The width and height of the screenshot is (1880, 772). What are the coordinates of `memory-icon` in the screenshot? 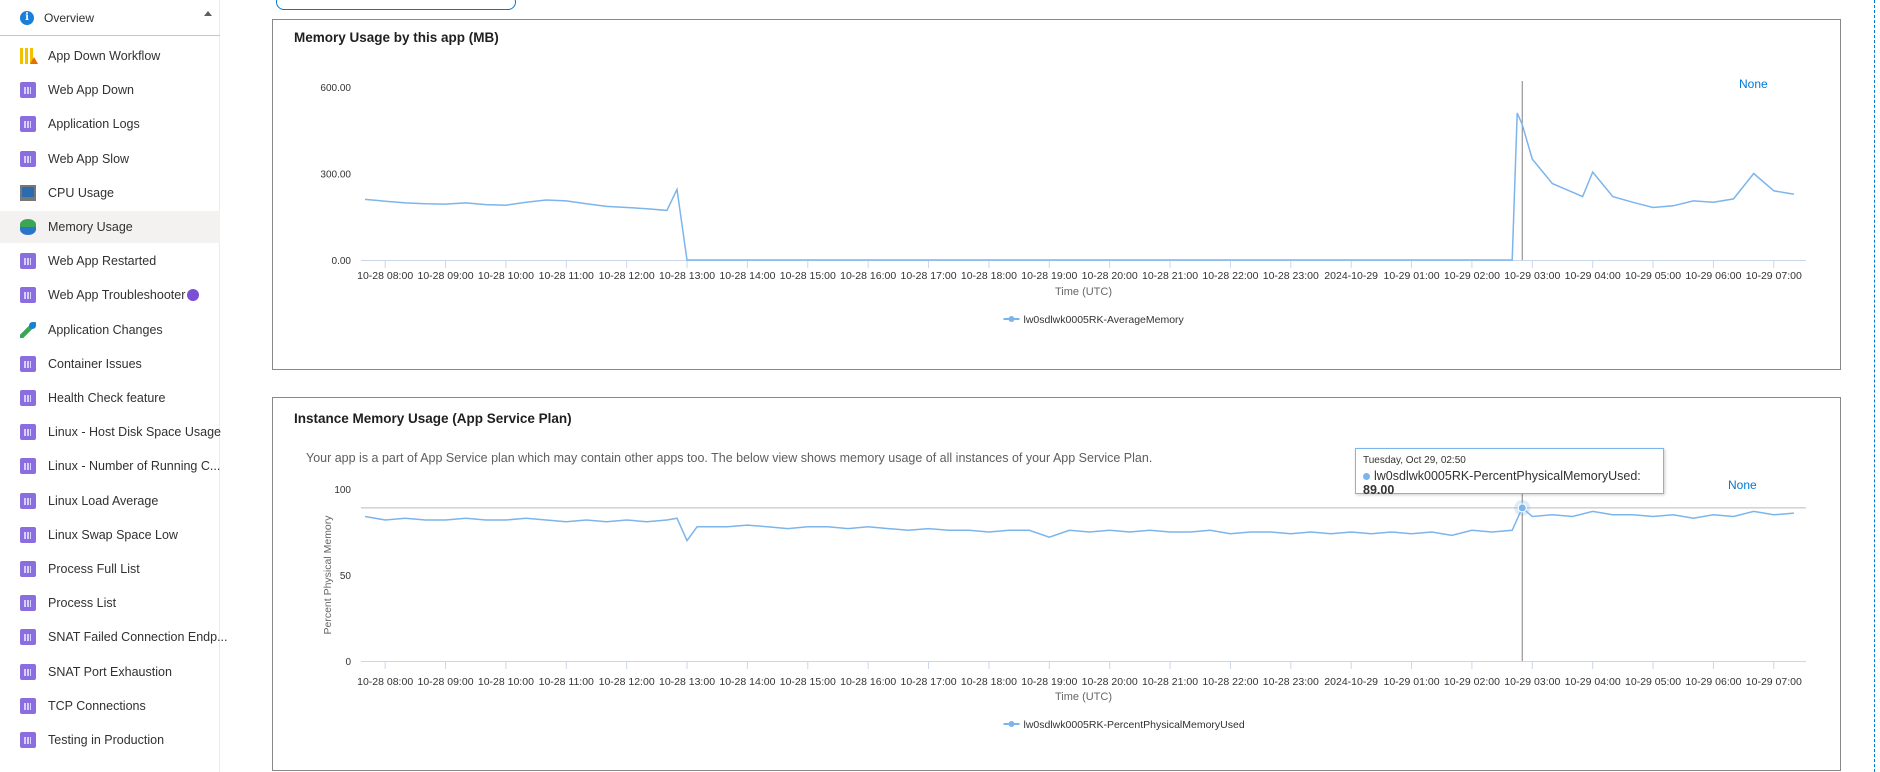 It's located at (28, 227).